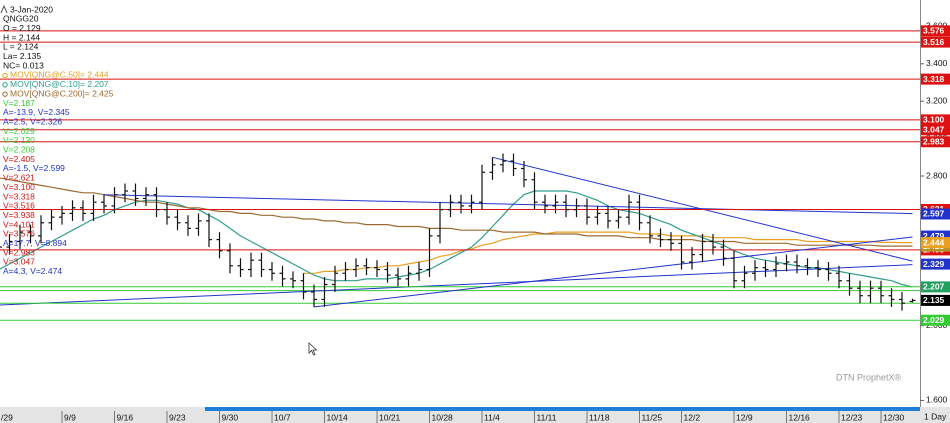  Describe the element at coordinates (652, 417) in the screenshot. I see `x-tick-label: 11/25` at that location.